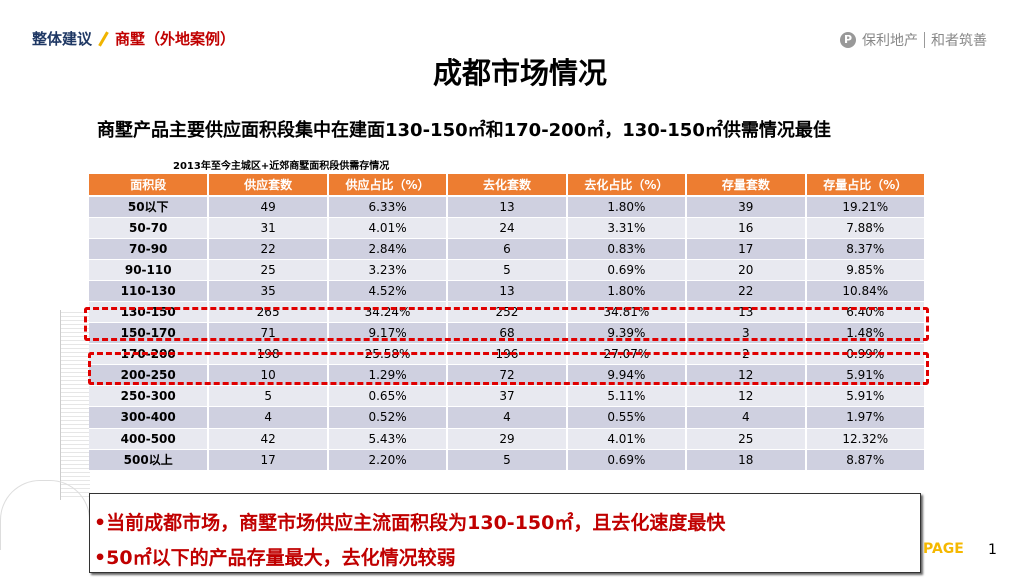 The width and height of the screenshot is (1024, 578). Describe the element at coordinates (866, 460) in the screenshot. I see `table-cell: 8.87%` at that location.